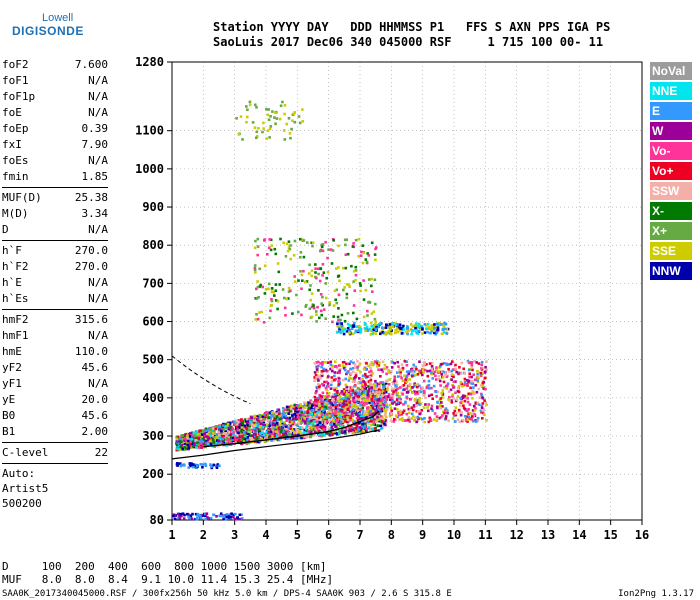 This screenshot has width=700, height=600. What do you see at coordinates (95, 431) in the screenshot?
I see `param-value: 2.00` at bounding box center [95, 431].